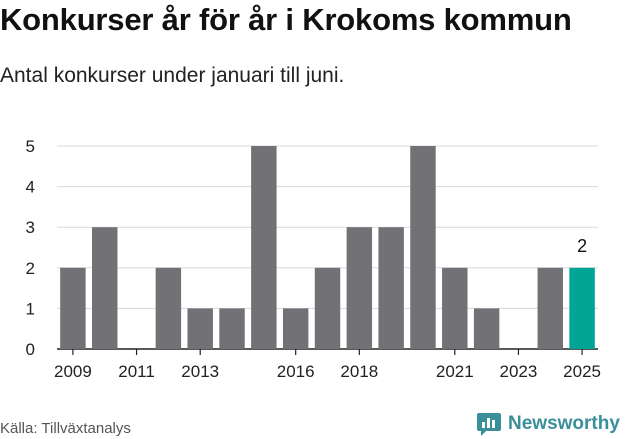  Describe the element at coordinates (172, 75) in the screenshot. I see `chart-subtitle: Antal konkurser under januari till juni.` at that location.